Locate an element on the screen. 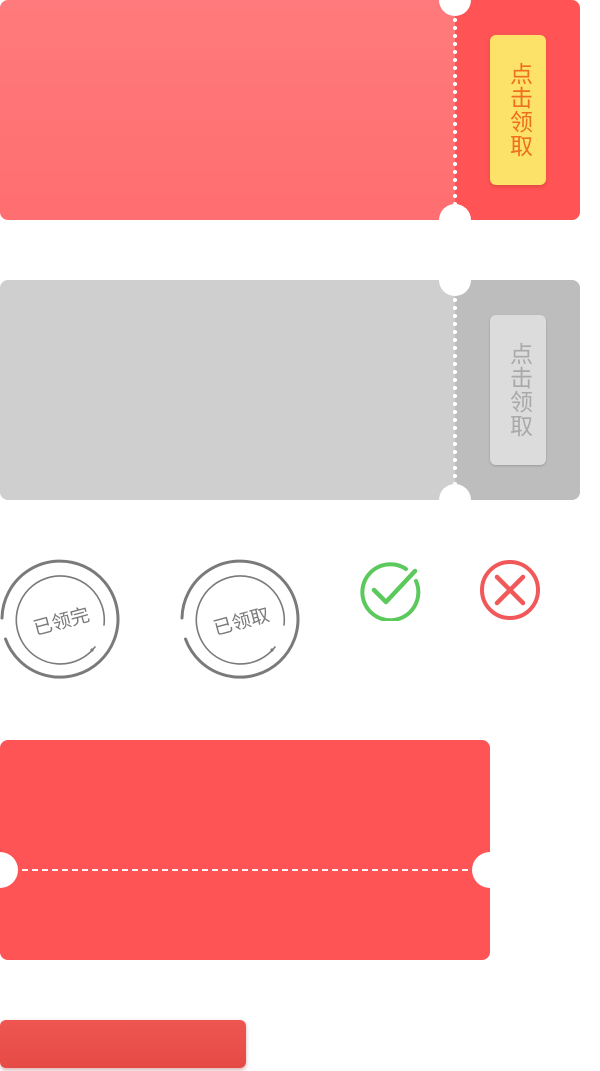 The width and height of the screenshot is (600, 1071). claim-button-disabled: 点击领取 is located at coordinates (518, 390).